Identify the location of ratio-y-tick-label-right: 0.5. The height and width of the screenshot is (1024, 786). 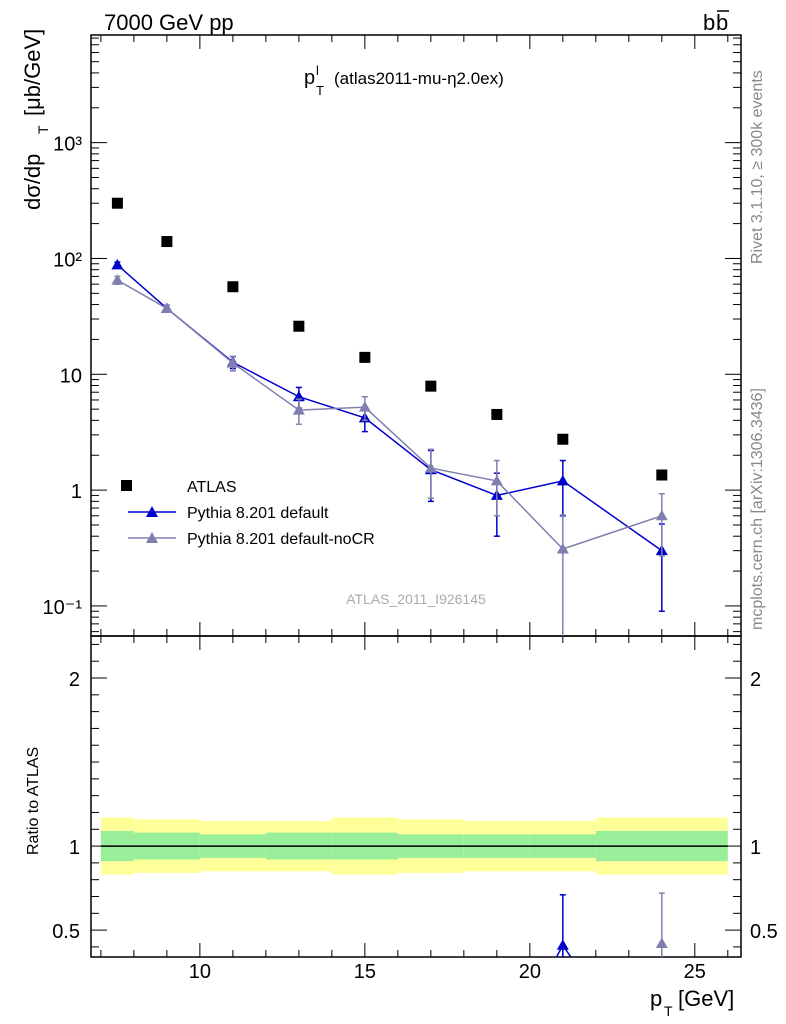
(764, 932).